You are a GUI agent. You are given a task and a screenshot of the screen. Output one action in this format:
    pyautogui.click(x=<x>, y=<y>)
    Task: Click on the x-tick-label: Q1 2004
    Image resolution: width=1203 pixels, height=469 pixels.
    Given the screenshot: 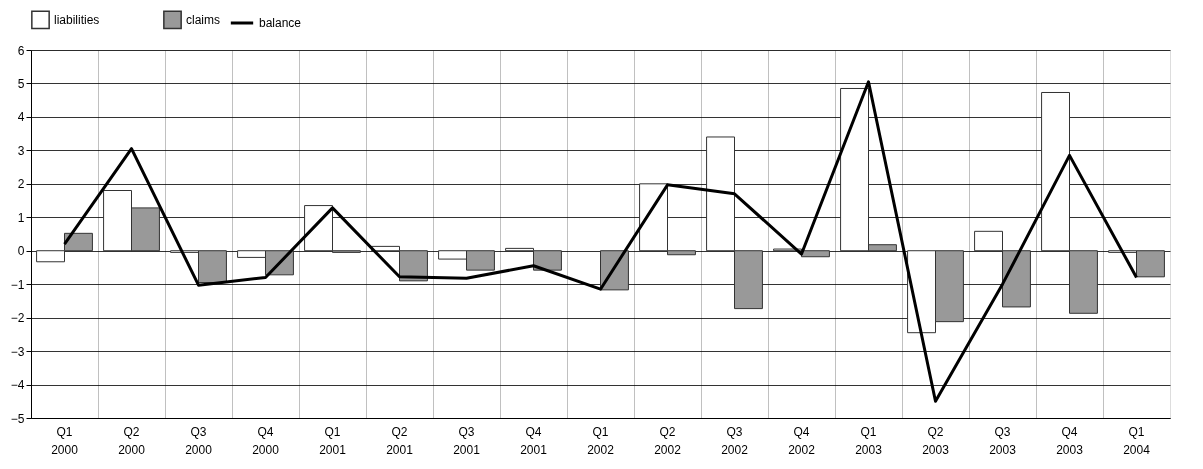 What is the action you would take?
    pyautogui.click(x=1137, y=440)
    